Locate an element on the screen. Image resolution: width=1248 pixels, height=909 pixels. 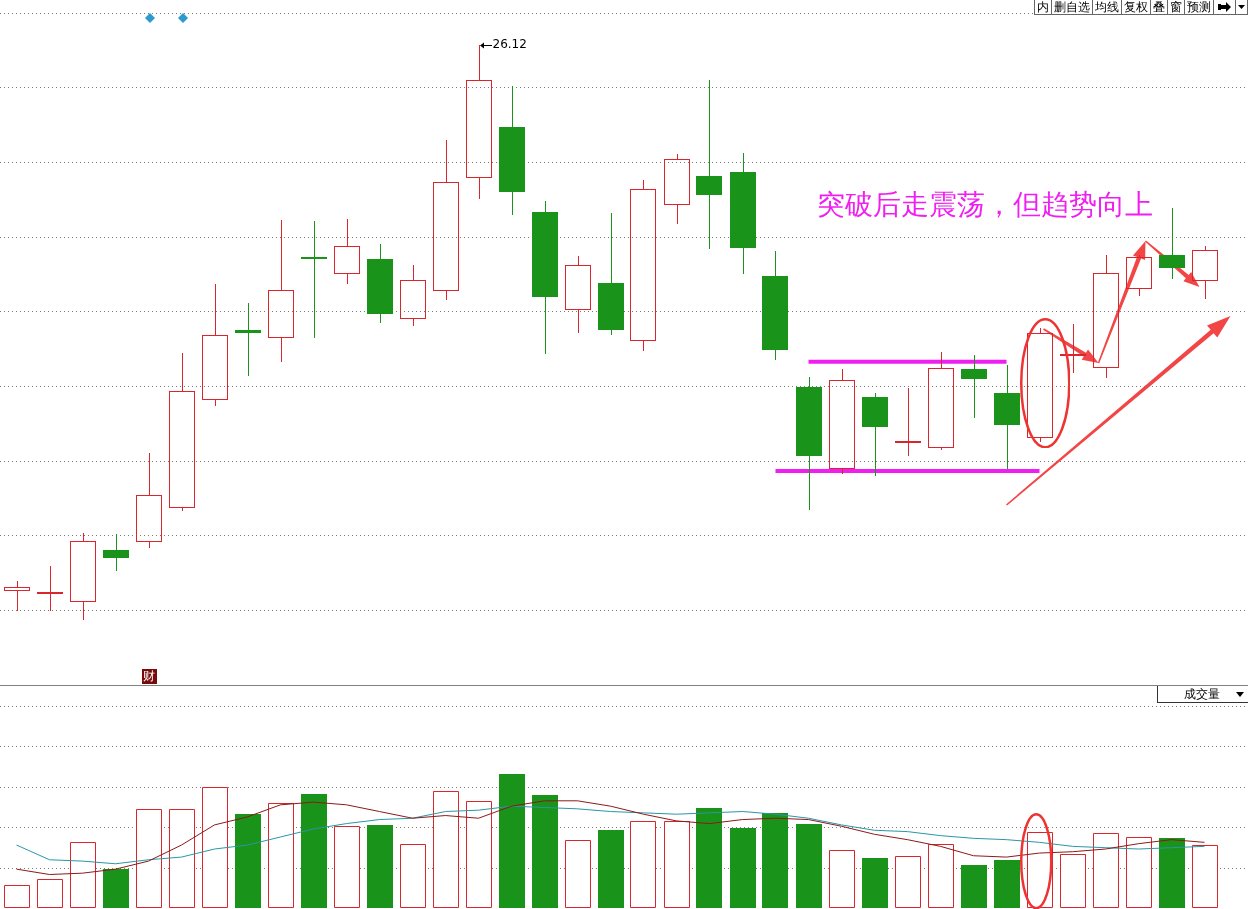
text: 预测 is located at coordinates (1198, 7).